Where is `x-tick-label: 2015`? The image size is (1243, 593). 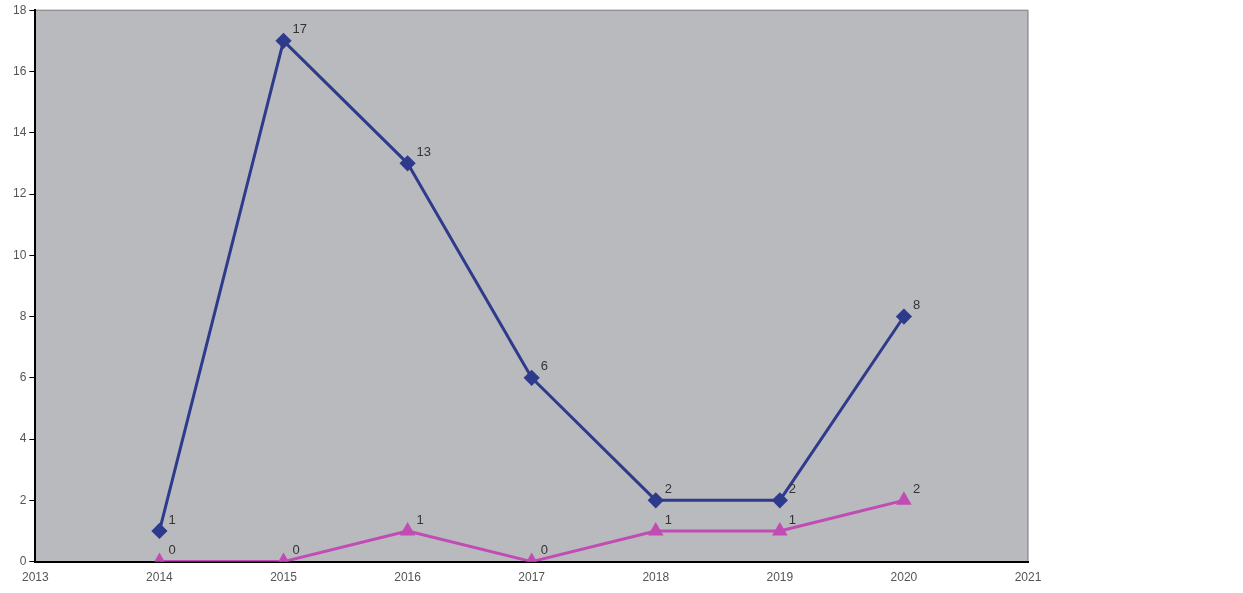
x-tick-label: 2015 is located at coordinates (284, 577).